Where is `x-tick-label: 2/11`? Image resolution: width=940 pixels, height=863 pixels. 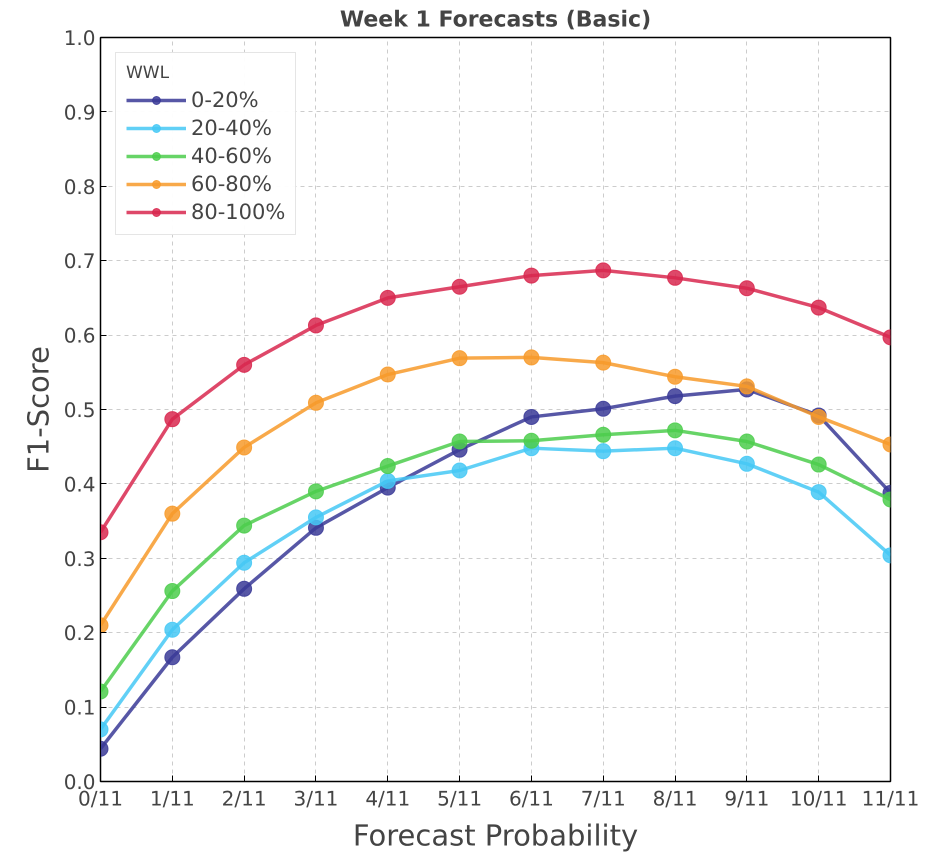 x-tick-label: 2/11 is located at coordinates (244, 798).